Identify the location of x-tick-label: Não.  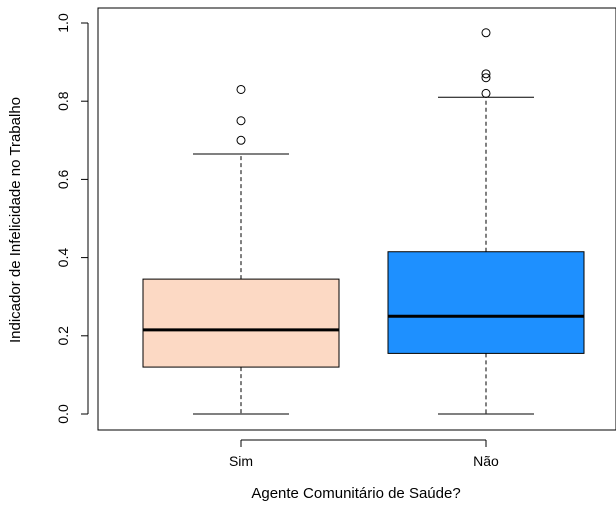
(486, 461).